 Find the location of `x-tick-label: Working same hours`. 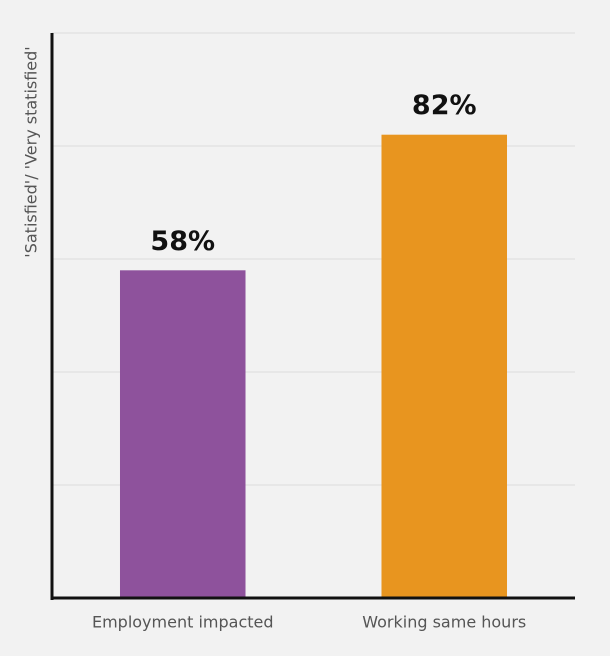

x-tick-label: Working same hours is located at coordinates (444, 622).